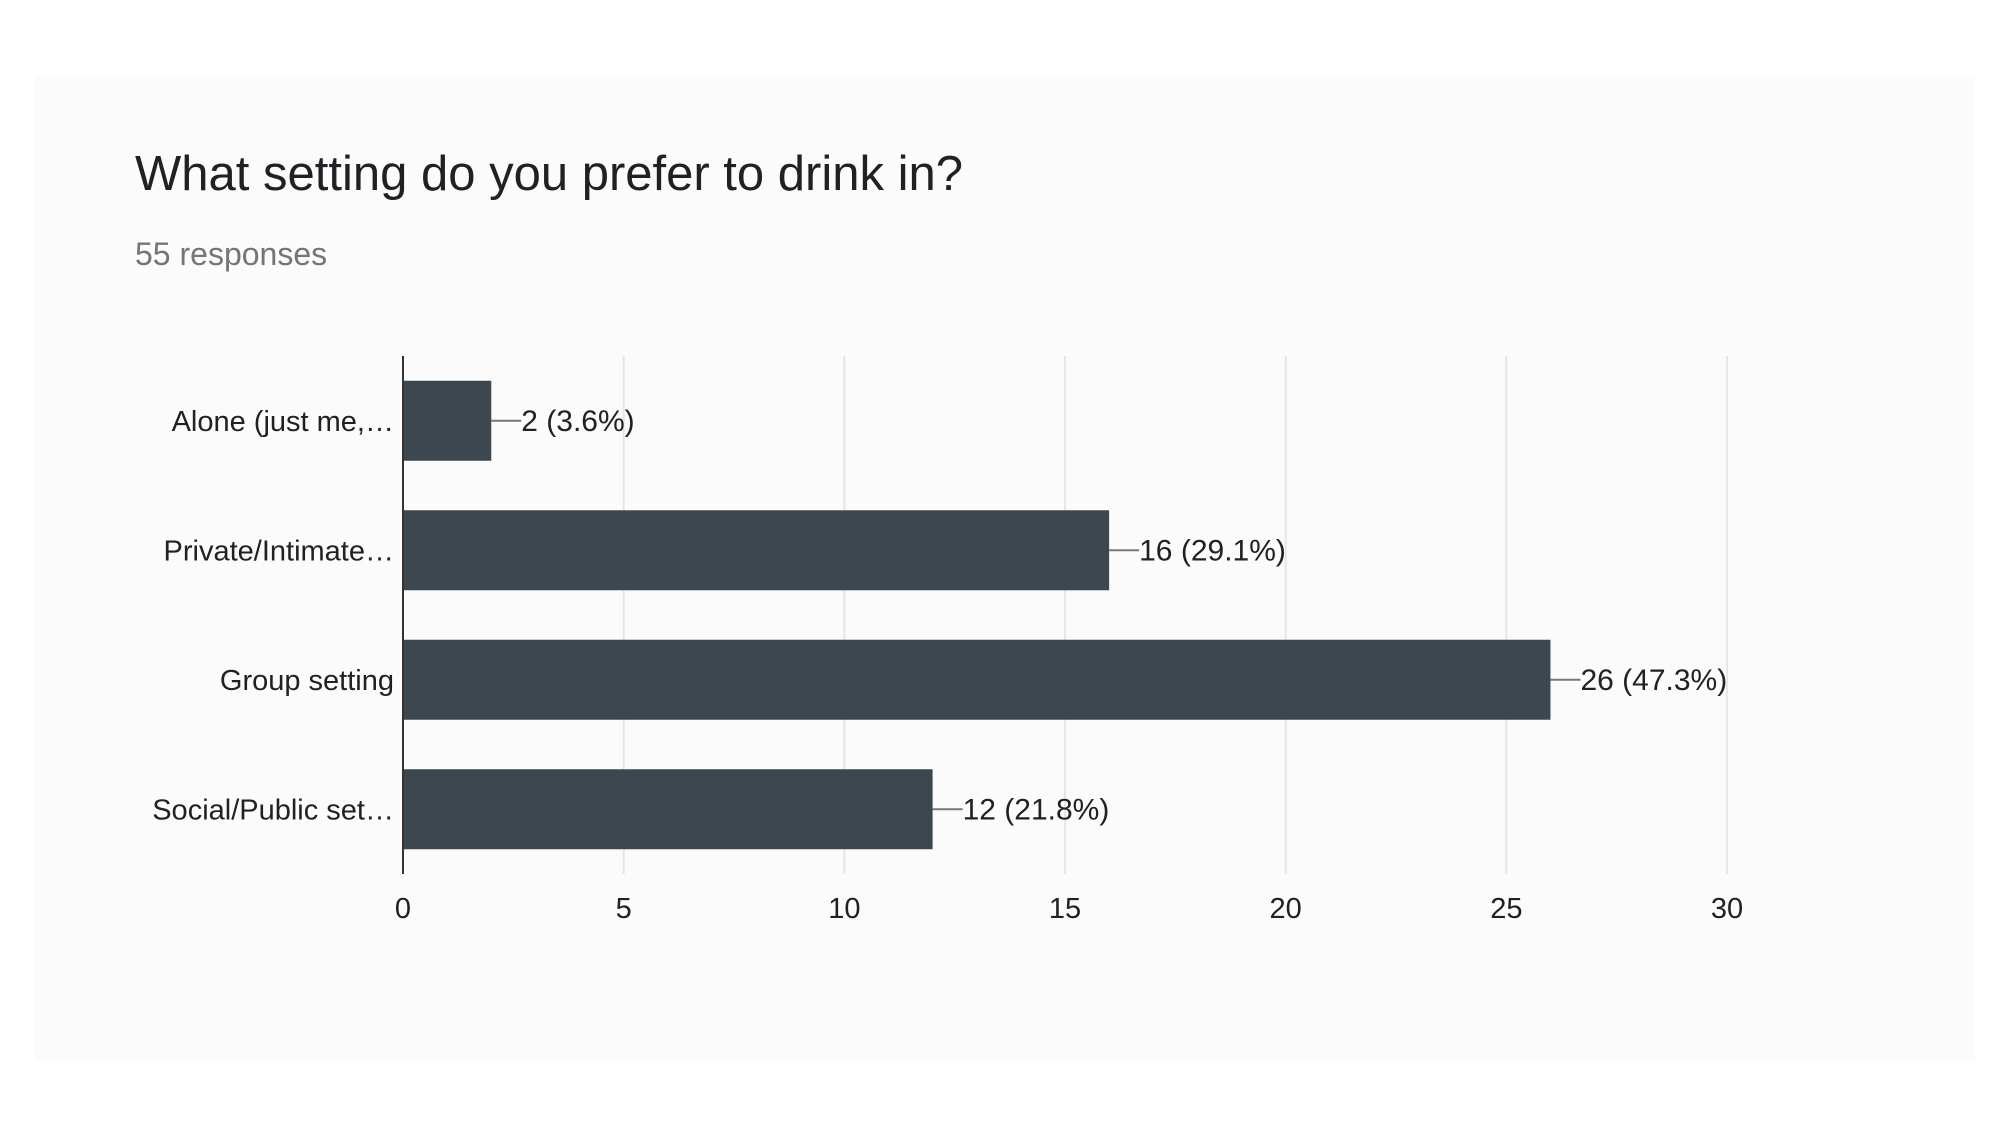 The image size is (2000, 1125). What do you see at coordinates (549, 174) in the screenshot?
I see `chart-title: What setting do you prefer to drink in?` at bounding box center [549, 174].